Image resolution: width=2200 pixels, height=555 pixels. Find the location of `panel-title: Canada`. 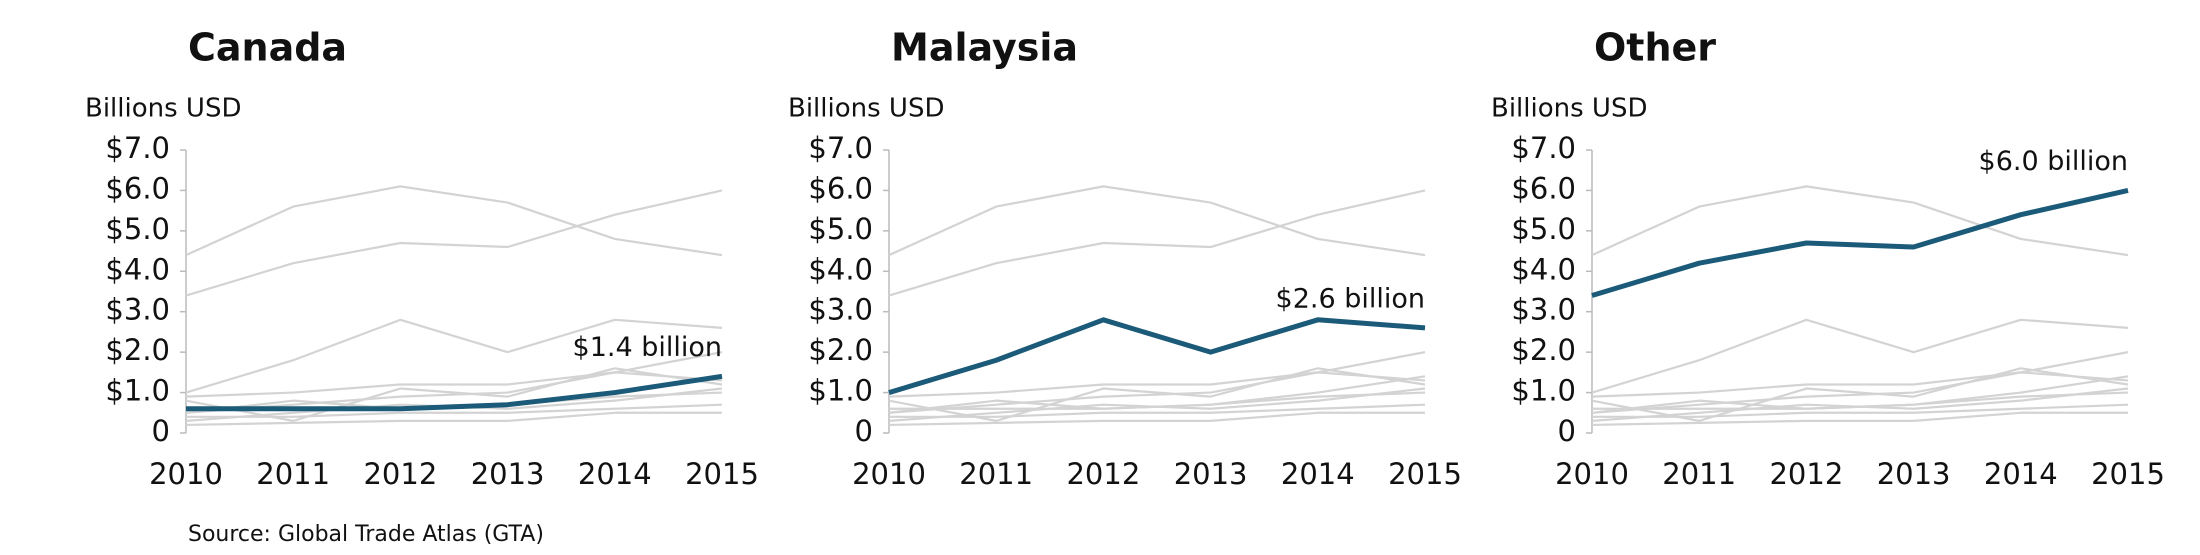

panel-title: Canada is located at coordinates (267, 48).